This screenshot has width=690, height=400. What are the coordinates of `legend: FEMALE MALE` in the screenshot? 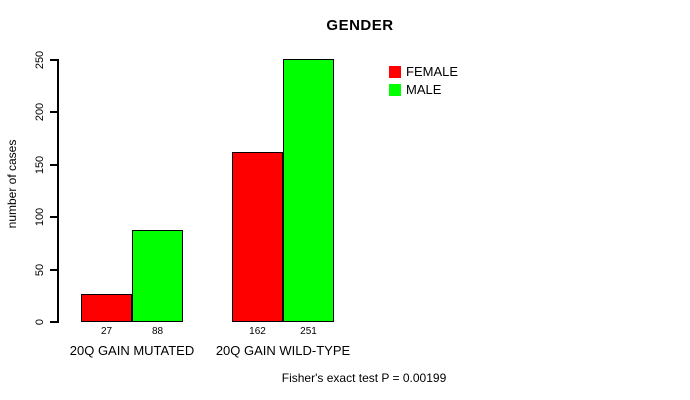 It's located at (423, 80).